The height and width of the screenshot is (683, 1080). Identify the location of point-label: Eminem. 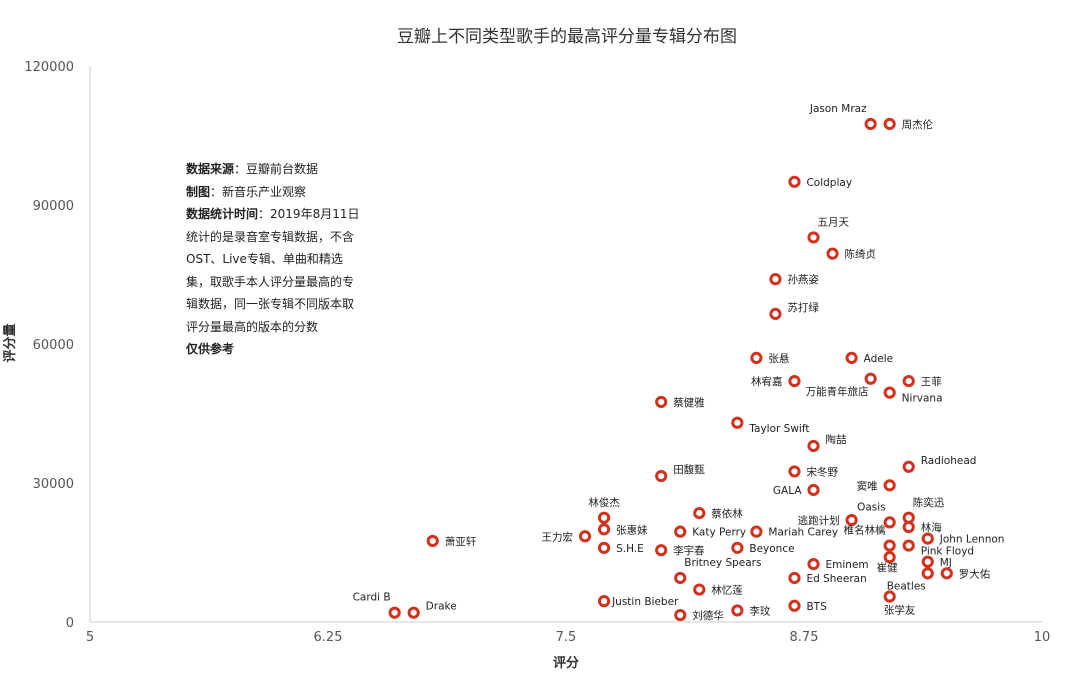
(847, 565).